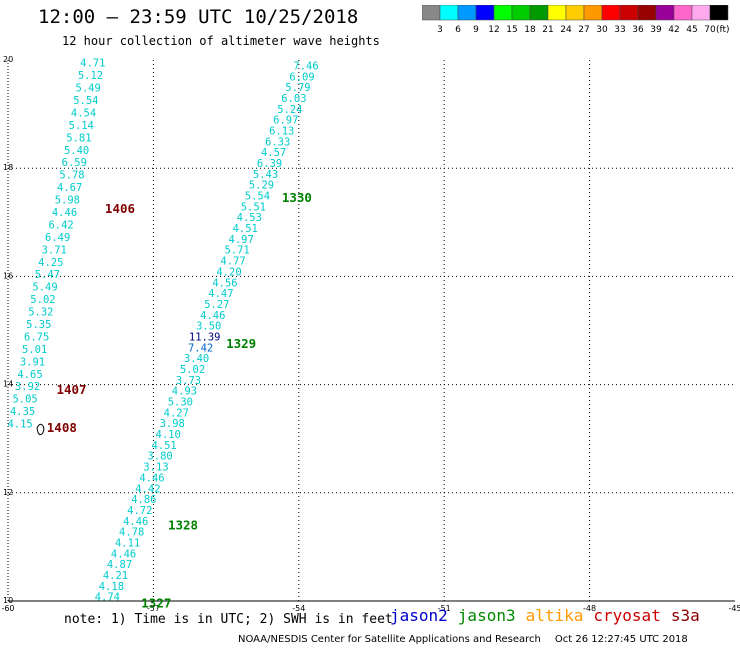 Image resolution: width=740 pixels, height=650 pixels. Describe the element at coordinates (583, 30) in the screenshot. I see `color-bin-label: 27` at that location.